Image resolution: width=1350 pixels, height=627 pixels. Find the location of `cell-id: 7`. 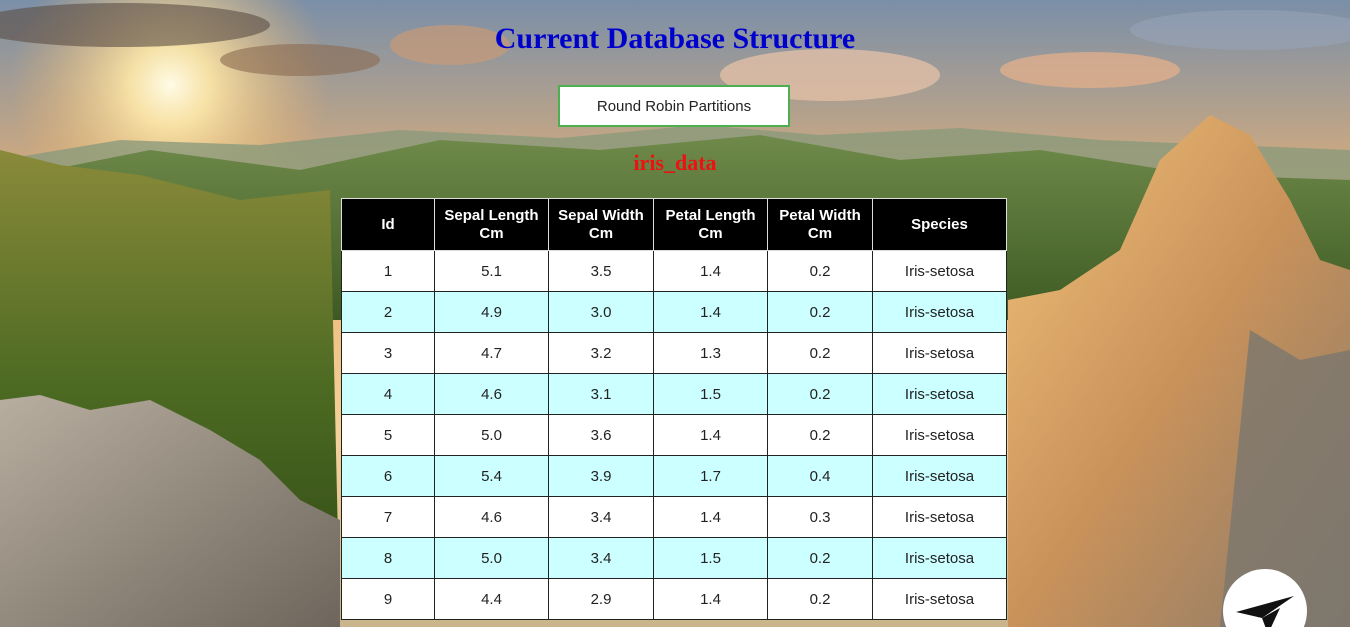

cell-id: 7 is located at coordinates (388, 517).